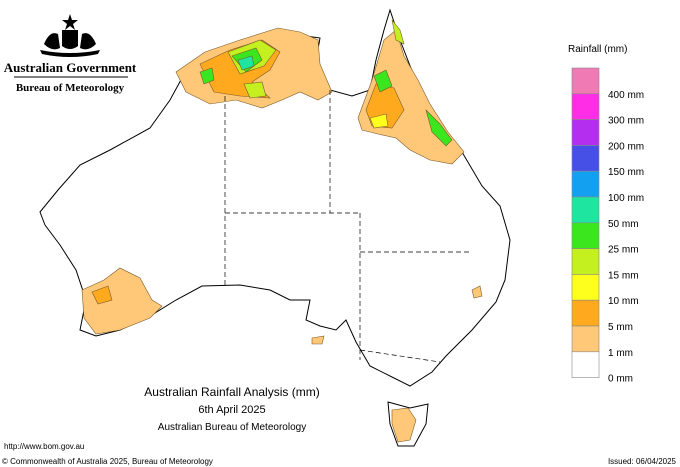  Describe the element at coordinates (642, 461) in the screenshot. I see `footer-issued: Issued: 06/04/2025` at that location.